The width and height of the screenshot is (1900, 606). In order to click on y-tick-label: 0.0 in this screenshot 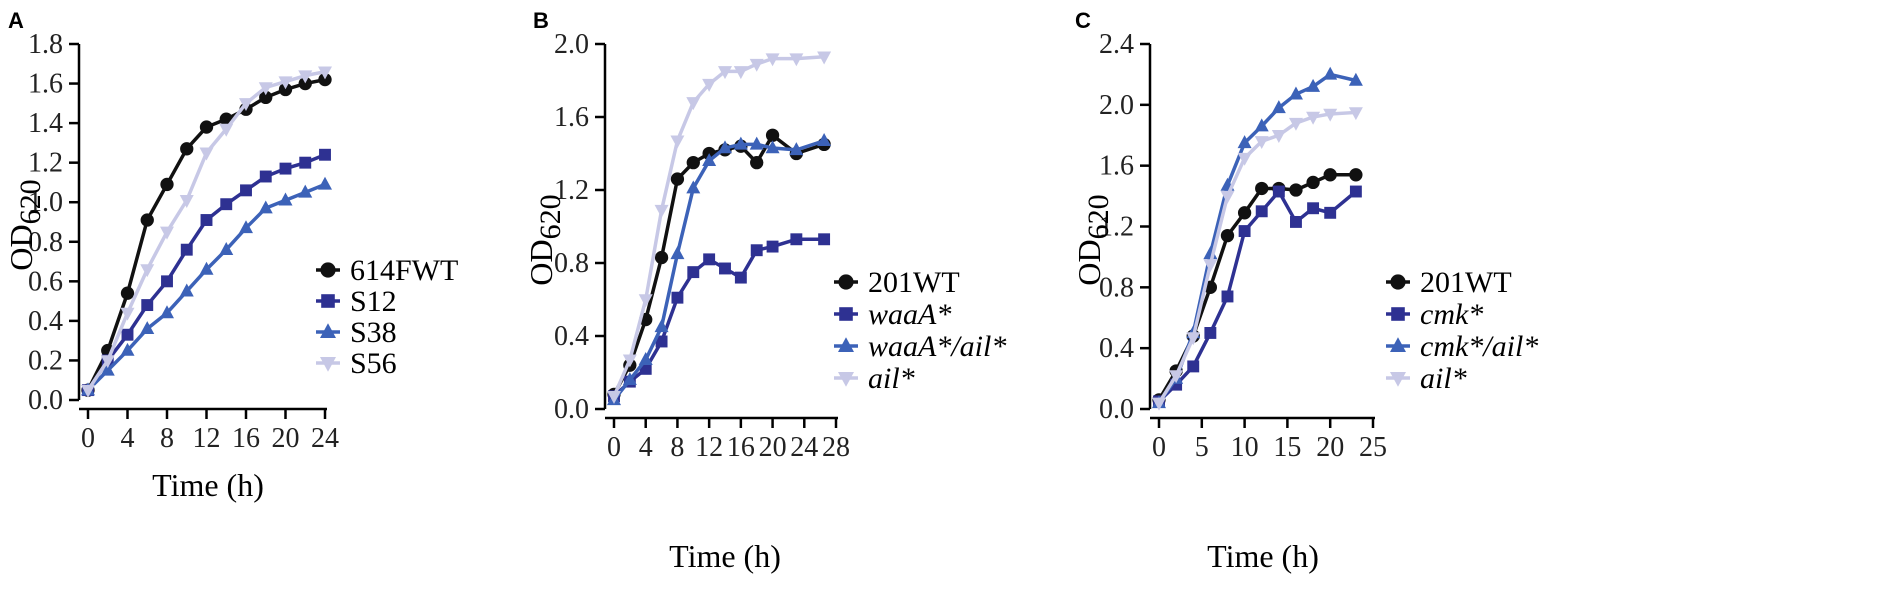, I will do `click(45, 400)`.